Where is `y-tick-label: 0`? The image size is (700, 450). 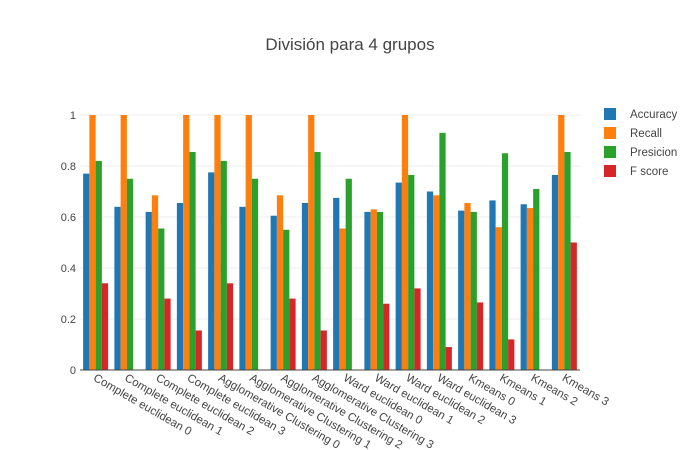
y-tick-label: 0 is located at coordinates (73, 371).